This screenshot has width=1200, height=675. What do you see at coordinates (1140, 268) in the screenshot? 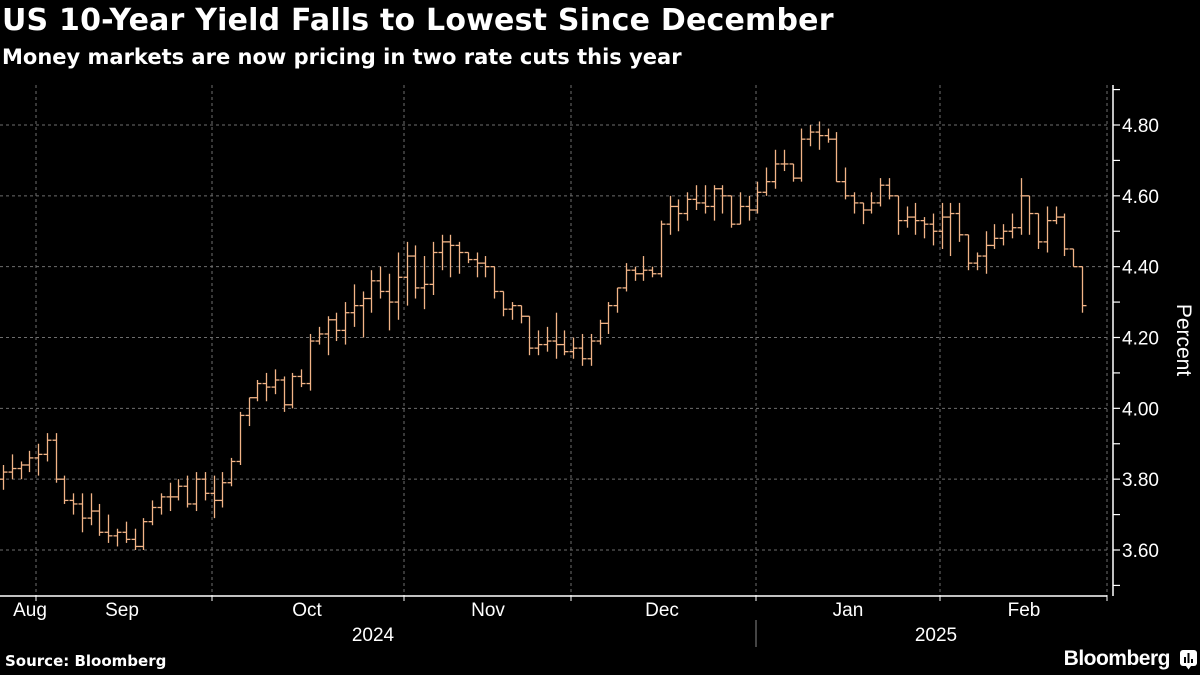
I see `y-tick-label: 4.40` at bounding box center [1140, 268].